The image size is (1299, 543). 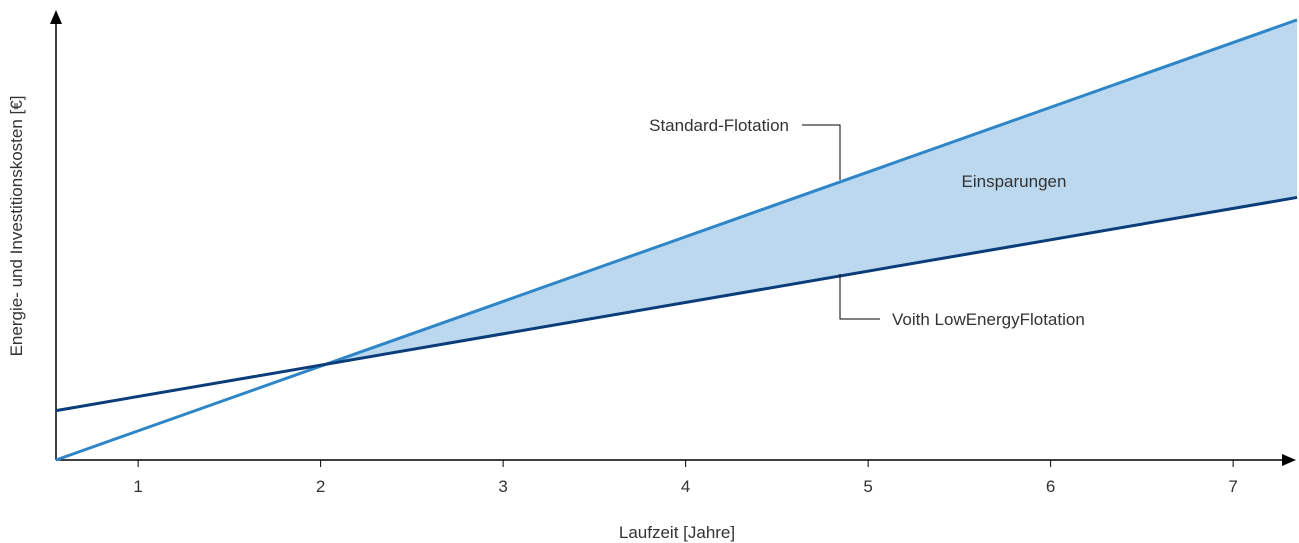 I want to click on callout-line-voith, so click(x=859, y=297).